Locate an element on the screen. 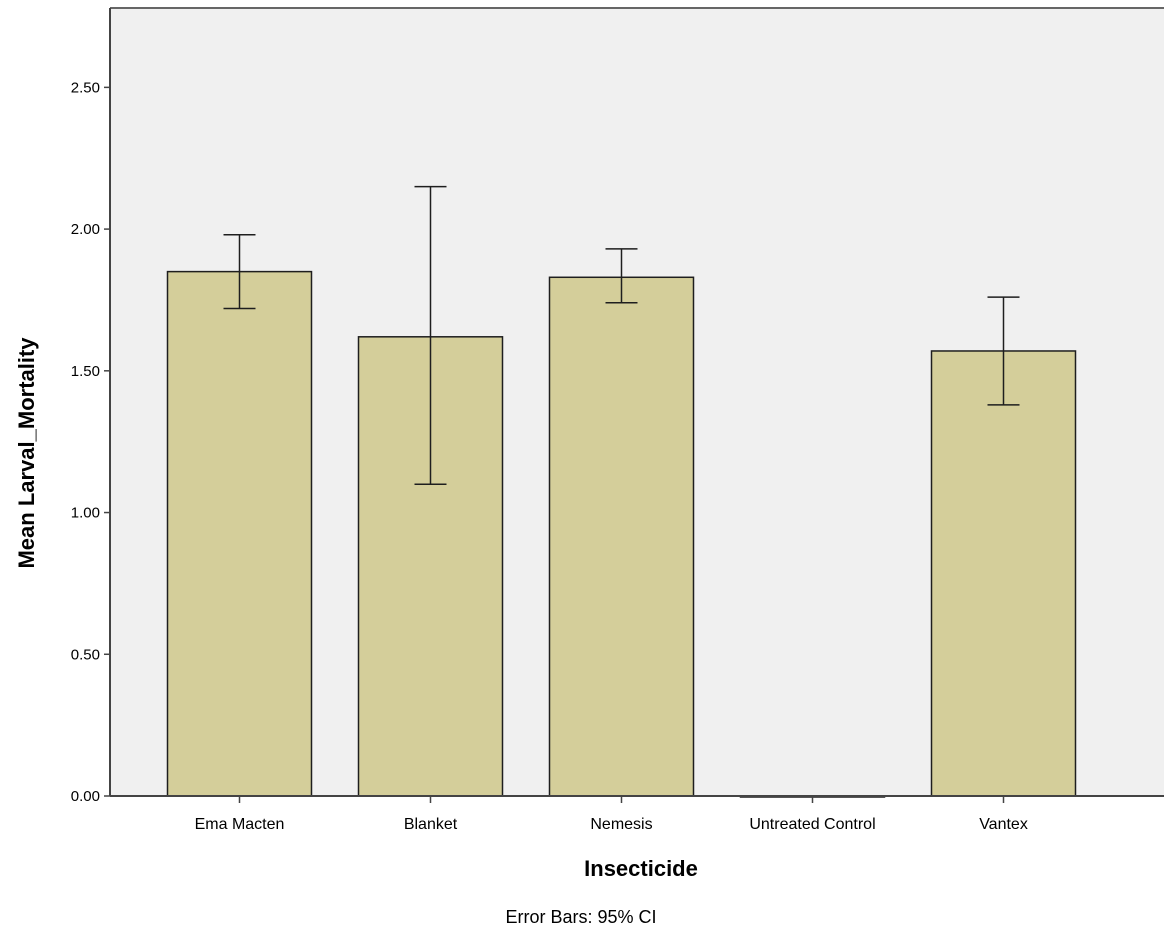 The width and height of the screenshot is (1164, 940). error-bars-footnote: Error Bars: 95% CI is located at coordinates (580, 917).